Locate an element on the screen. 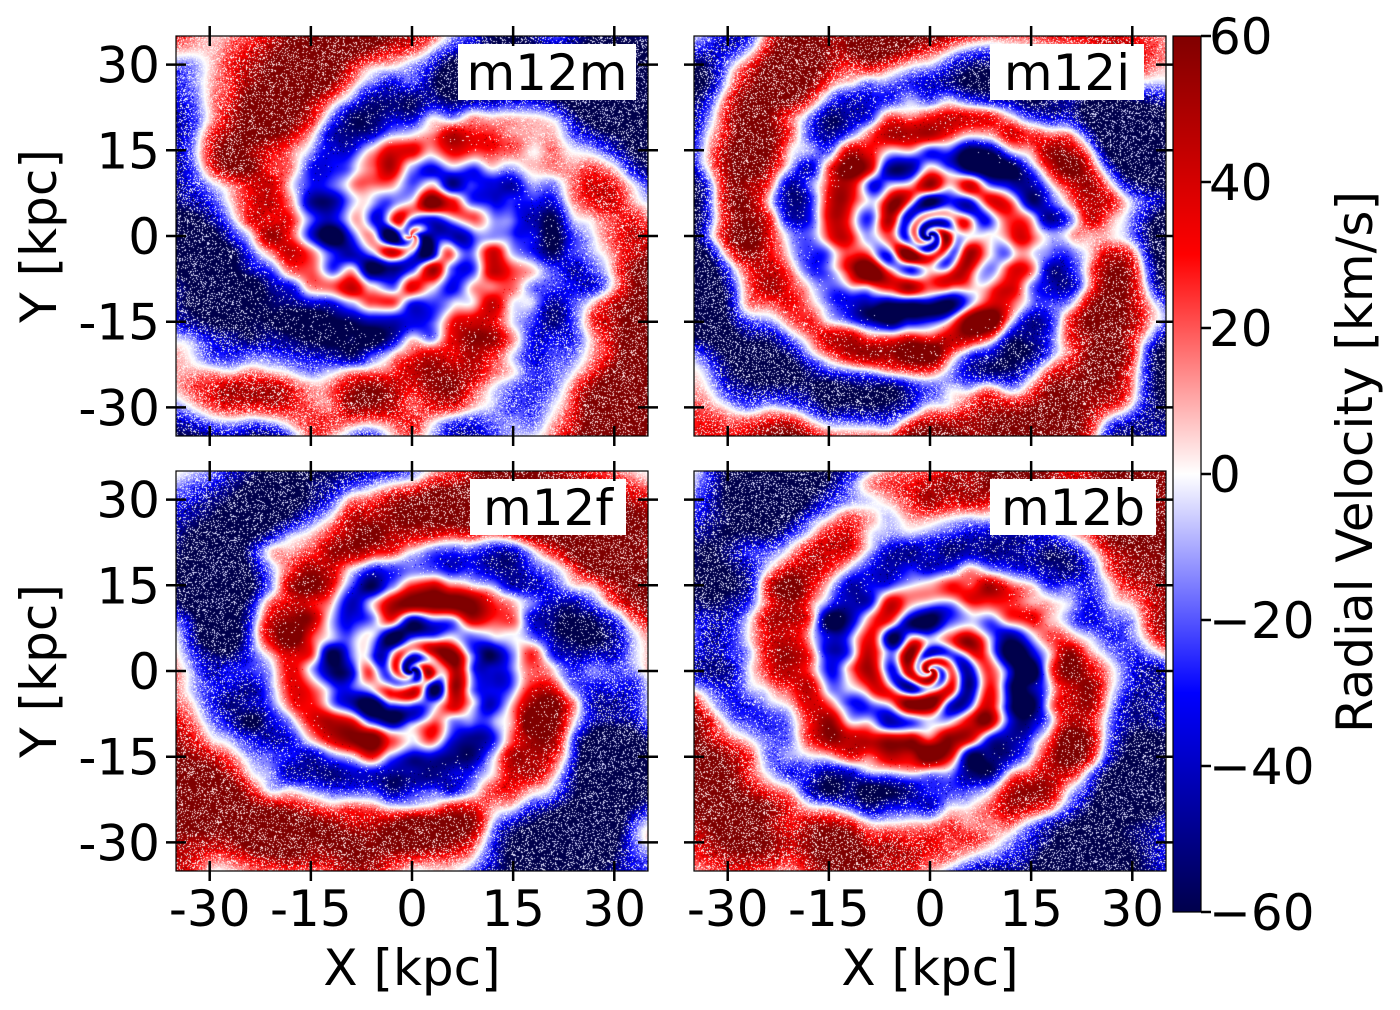  colorbar-tick-label: 0 is located at coordinates (1225, 475).